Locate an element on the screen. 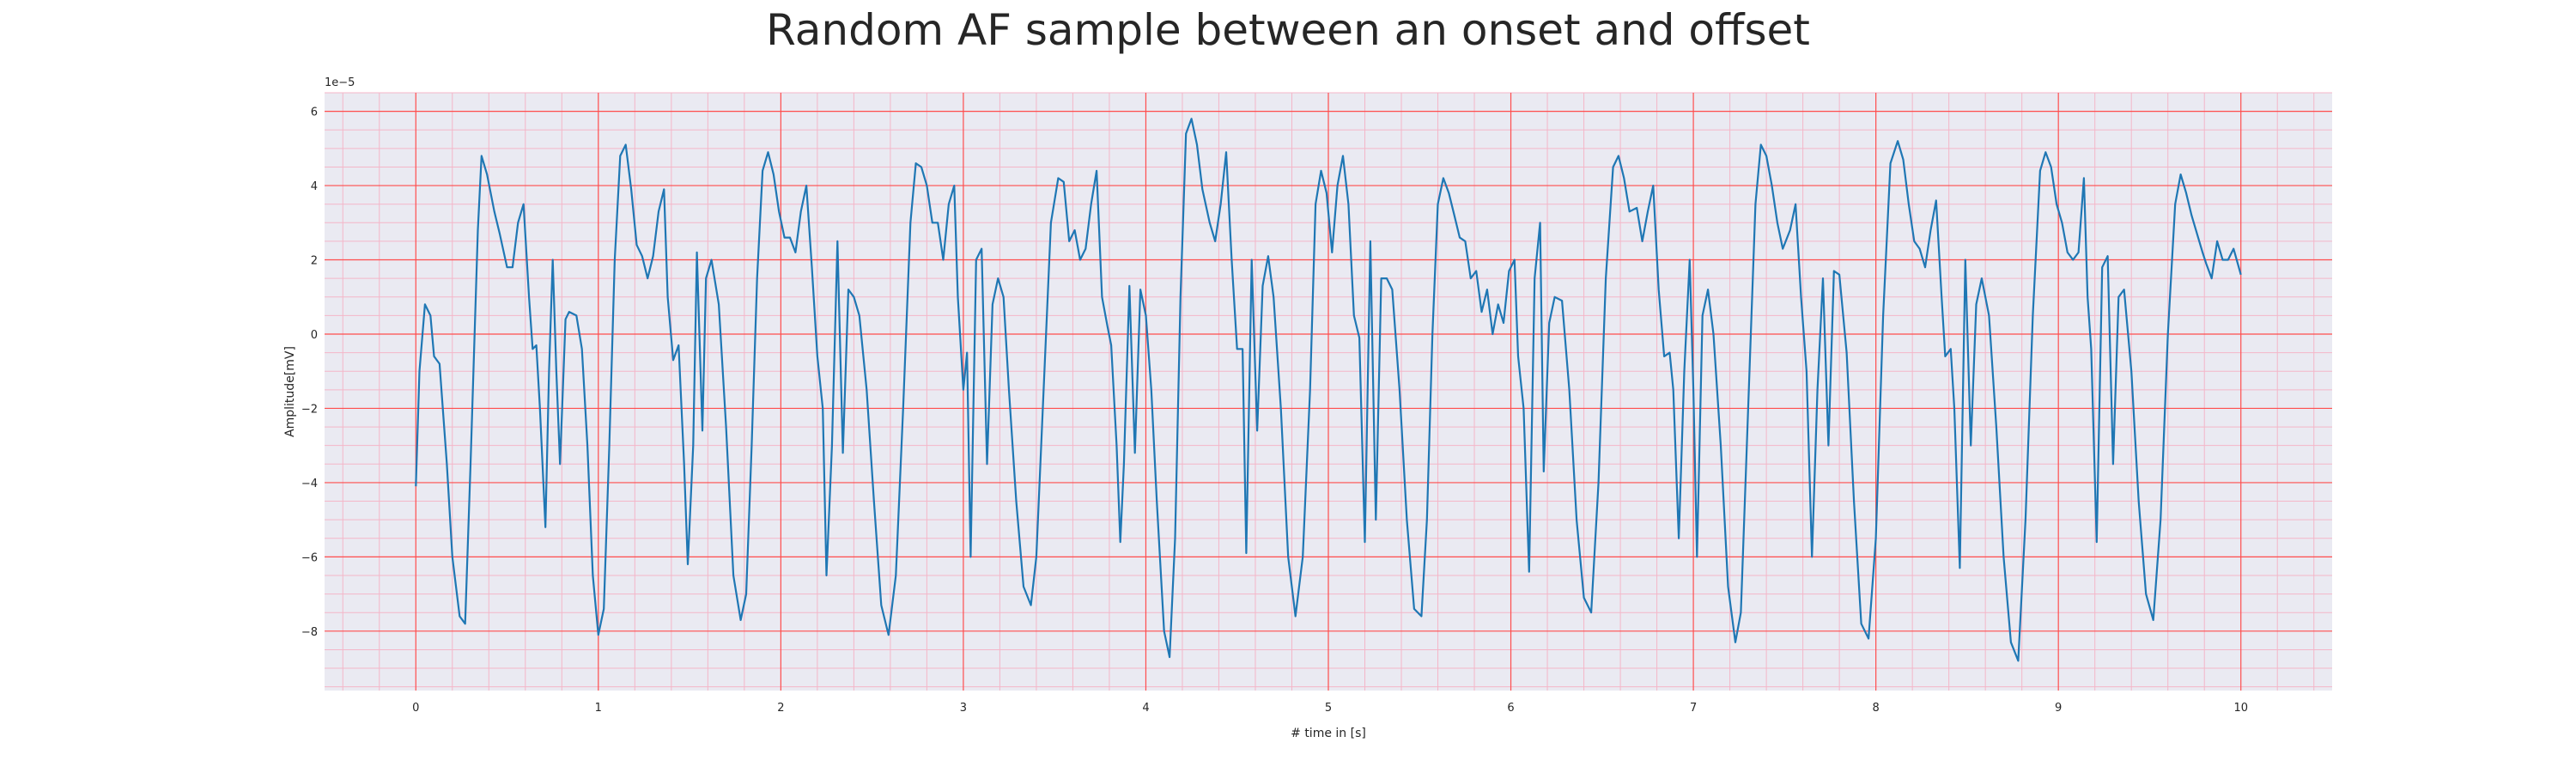 The width and height of the screenshot is (2576, 773). x-tick-label: 0 is located at coordinates (415, 708).